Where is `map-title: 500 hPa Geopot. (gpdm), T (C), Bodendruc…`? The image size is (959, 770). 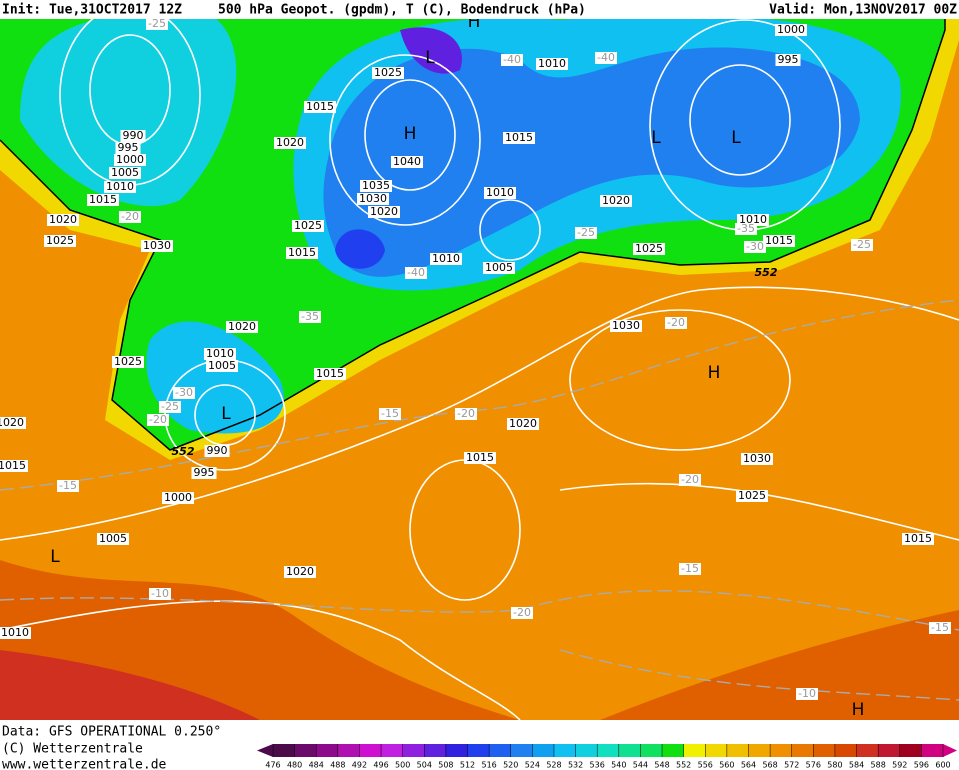
map-title: 500 hPa Geopot. (gpdm), T (C), Bodendruc… is located at coordinates (402, 10).